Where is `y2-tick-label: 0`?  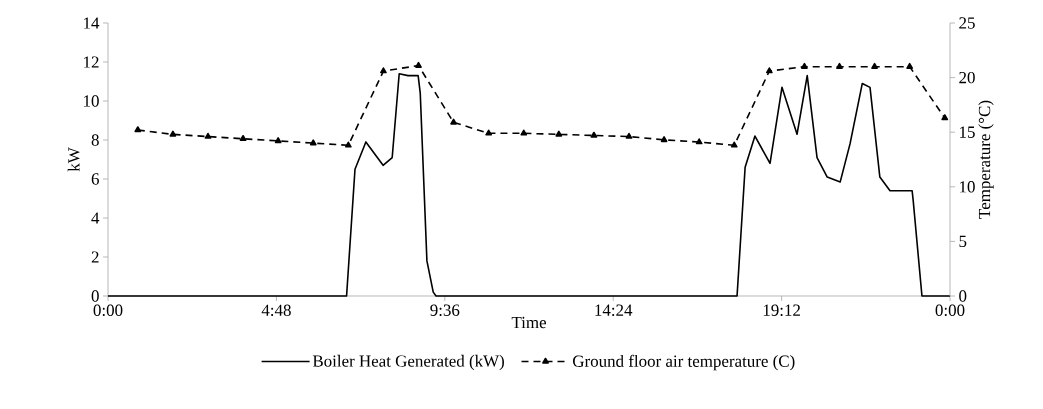
y2-tick-label: 0 is located at coordinates (963, 296).